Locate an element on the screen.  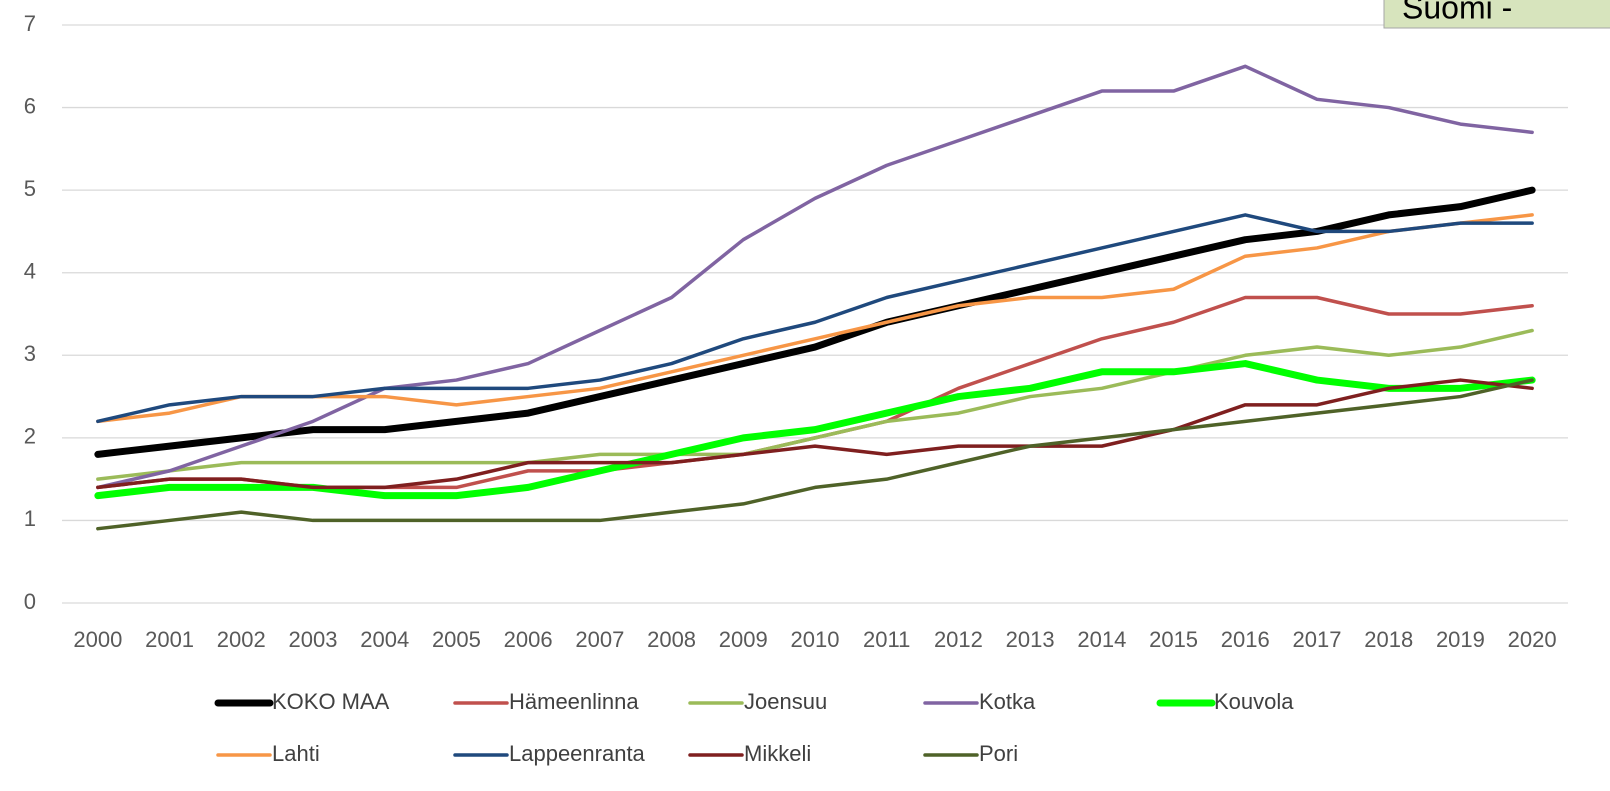
legend-label: Kouvola is located at coordinates (1254, 701).